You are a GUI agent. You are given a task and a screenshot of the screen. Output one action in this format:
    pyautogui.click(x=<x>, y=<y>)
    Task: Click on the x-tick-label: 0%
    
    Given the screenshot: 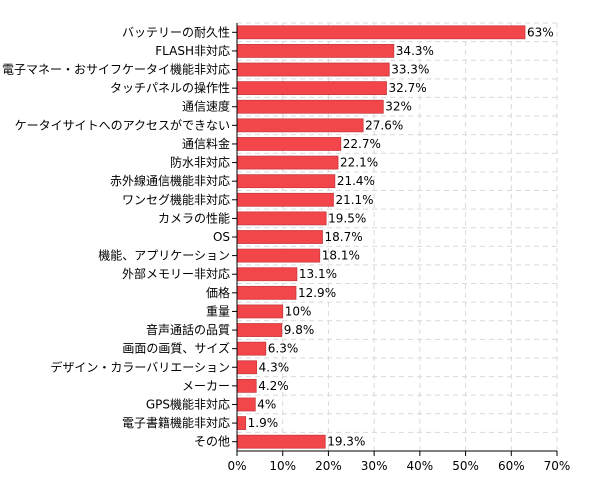 What is the action you would take?
    pyautogui.click(x=236, y=466)
    